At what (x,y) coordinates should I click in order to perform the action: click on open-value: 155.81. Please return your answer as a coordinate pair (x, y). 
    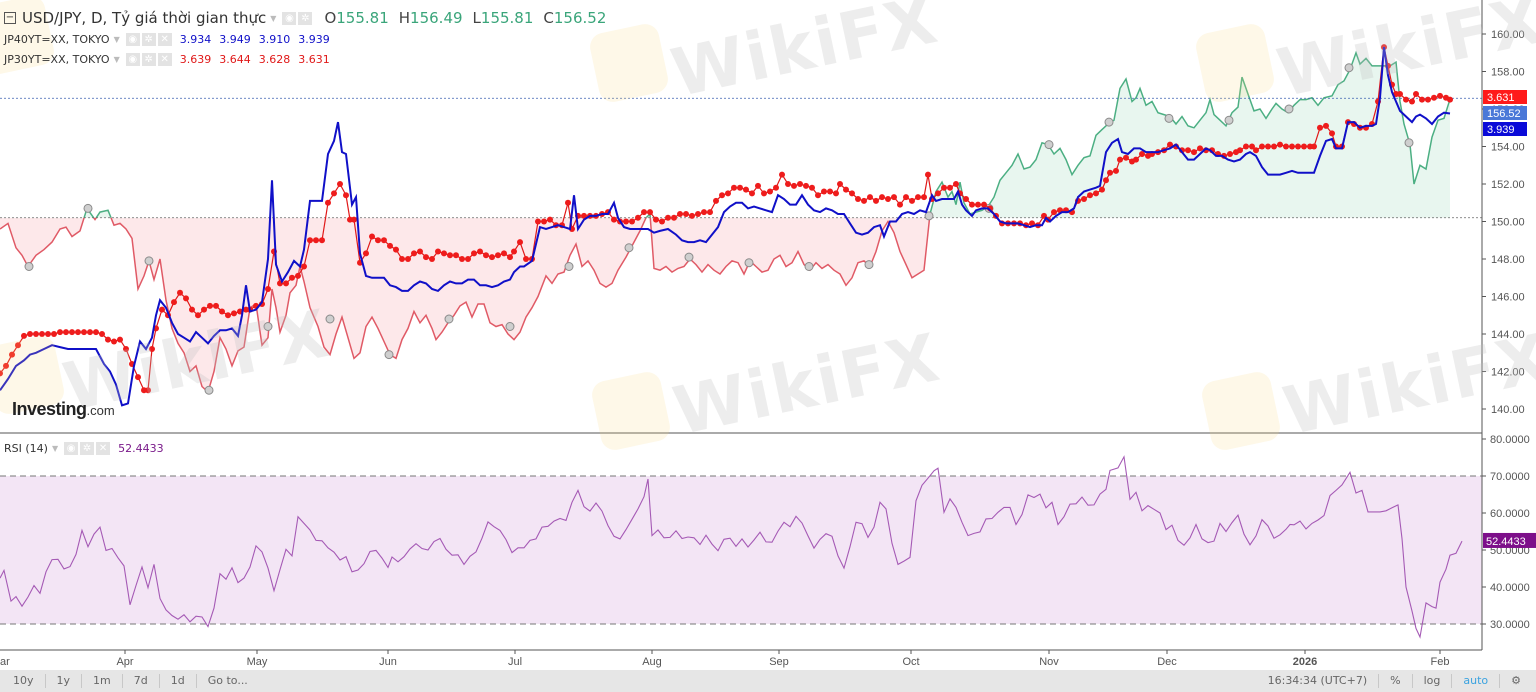
    Looking at the image, I should click on (362, 18).